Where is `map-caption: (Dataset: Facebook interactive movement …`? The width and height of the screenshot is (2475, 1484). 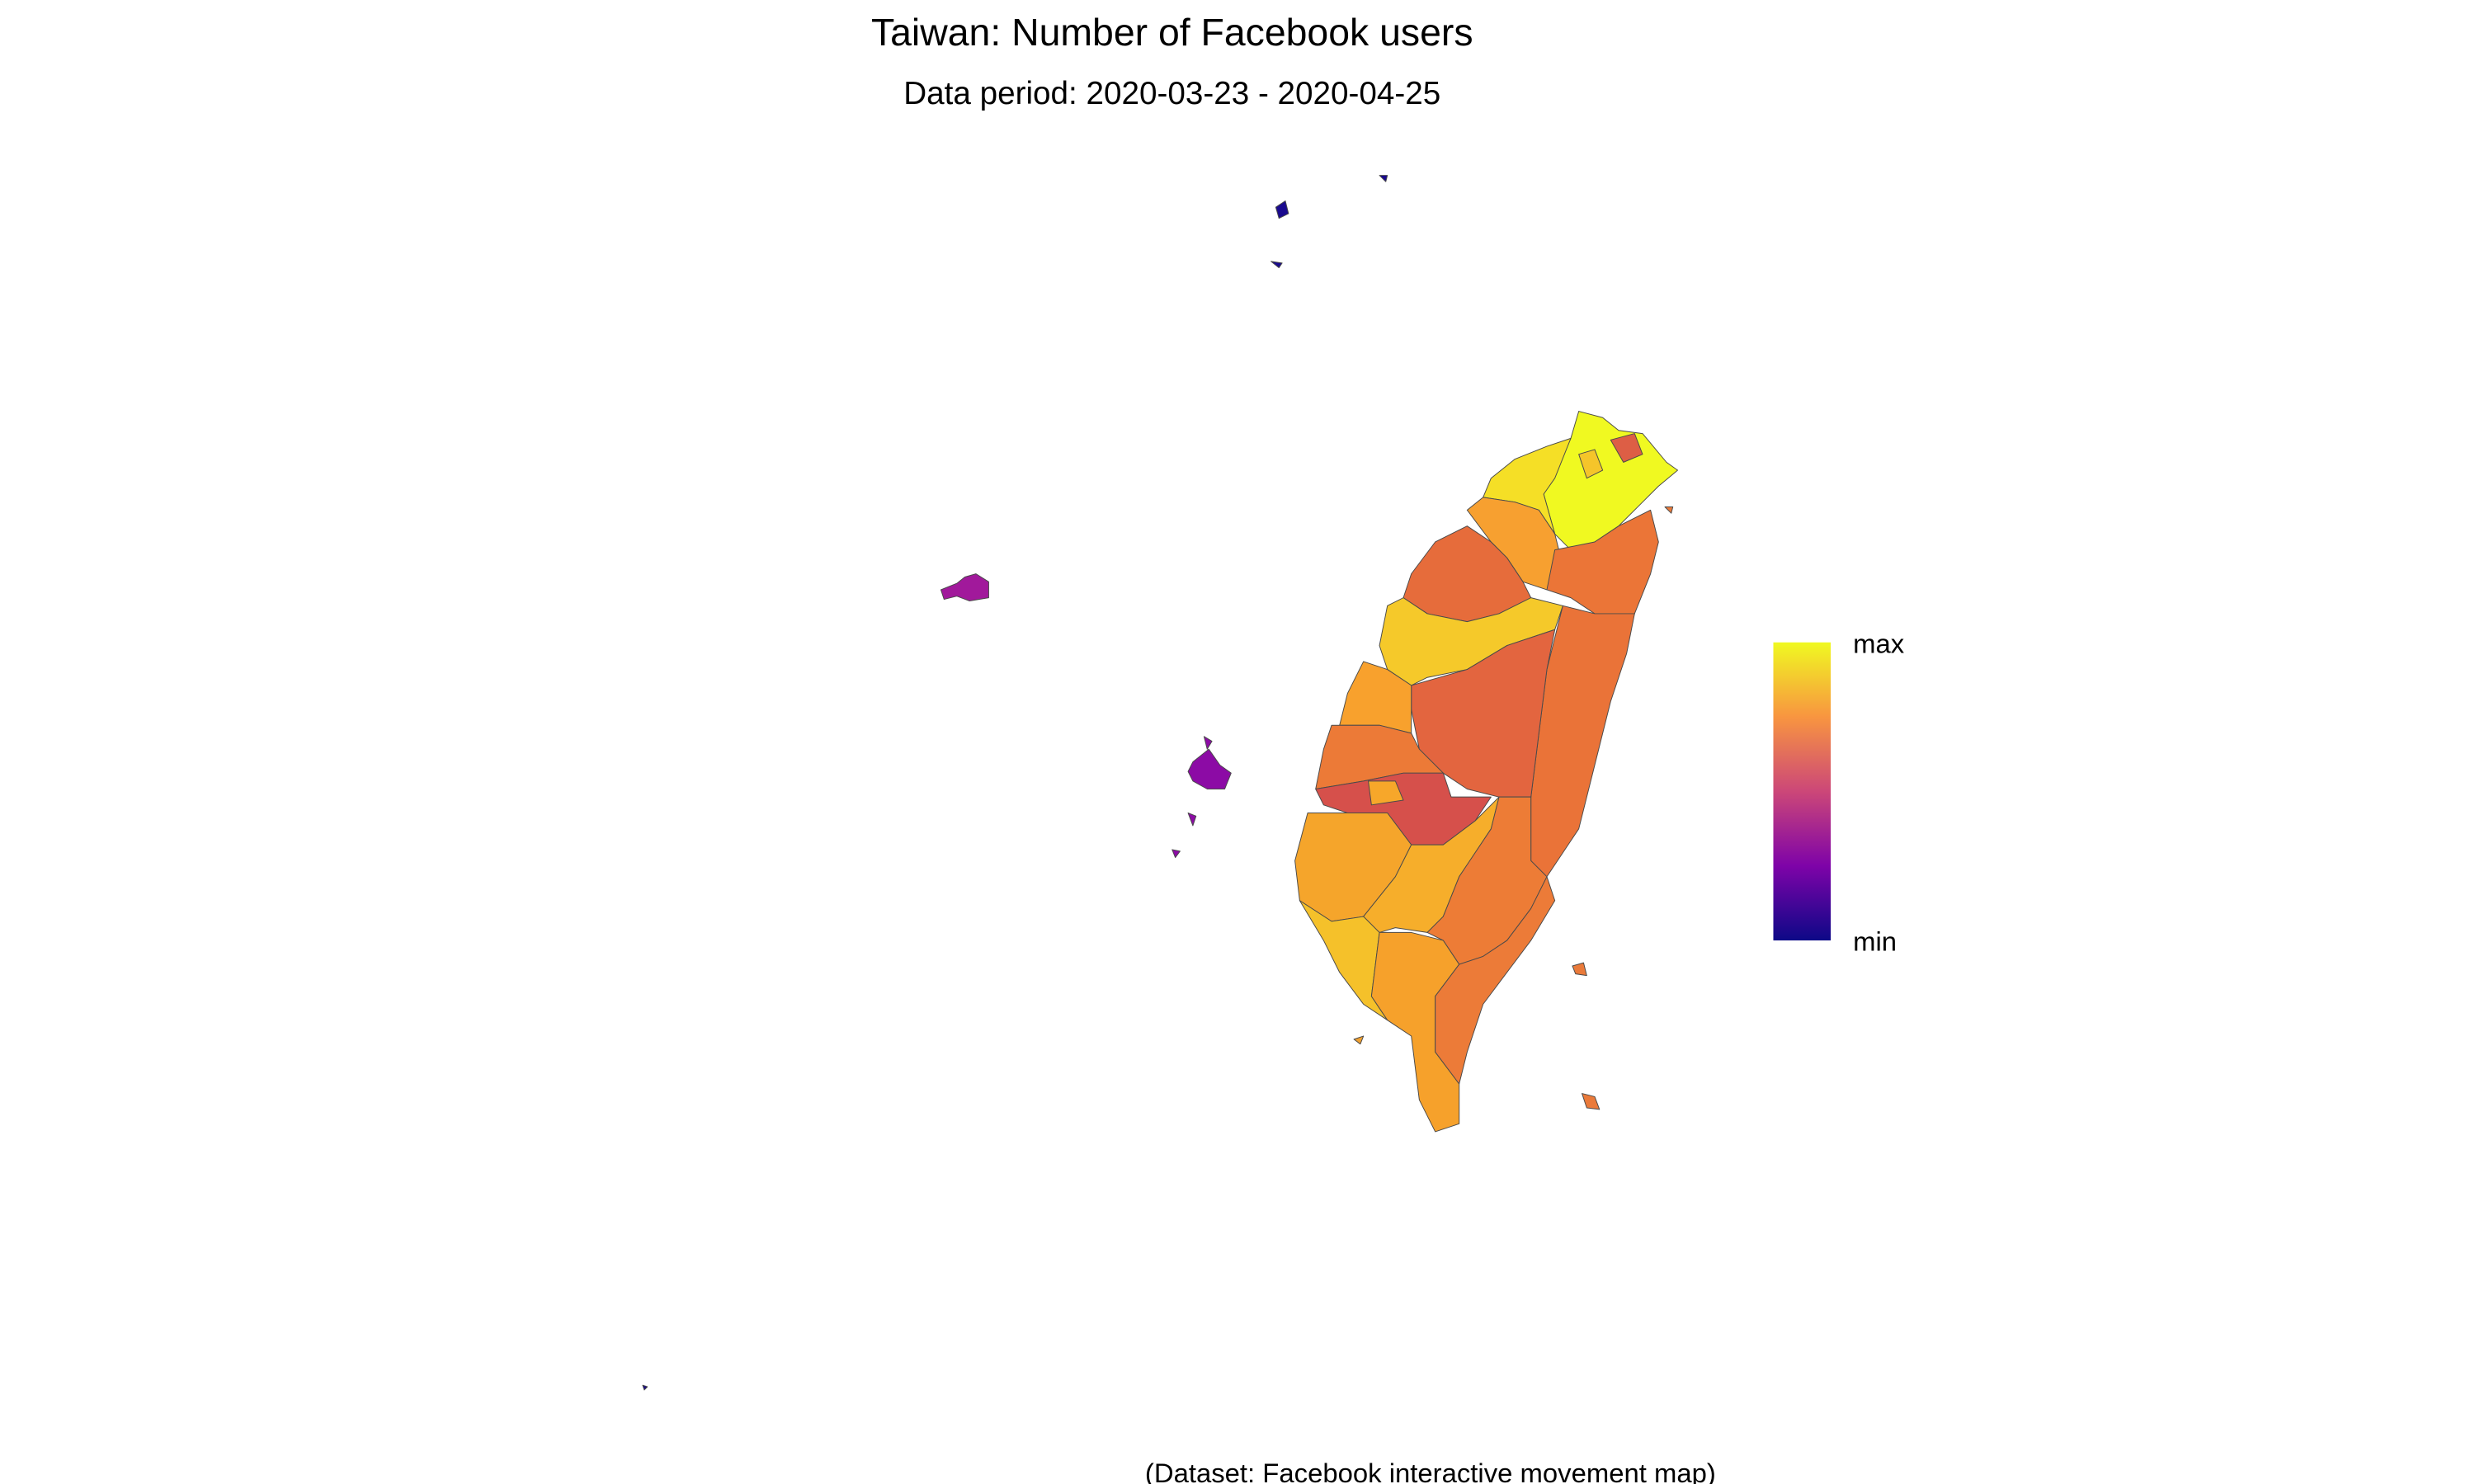
map-caption: (Dataset: Facebook interactive movement … is located at coordinates (1430, 1471).